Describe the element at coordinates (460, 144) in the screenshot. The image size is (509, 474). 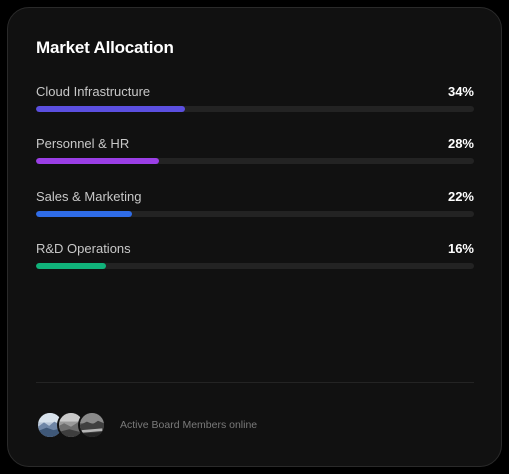
I see `allocation-percent: 28%` at that location.